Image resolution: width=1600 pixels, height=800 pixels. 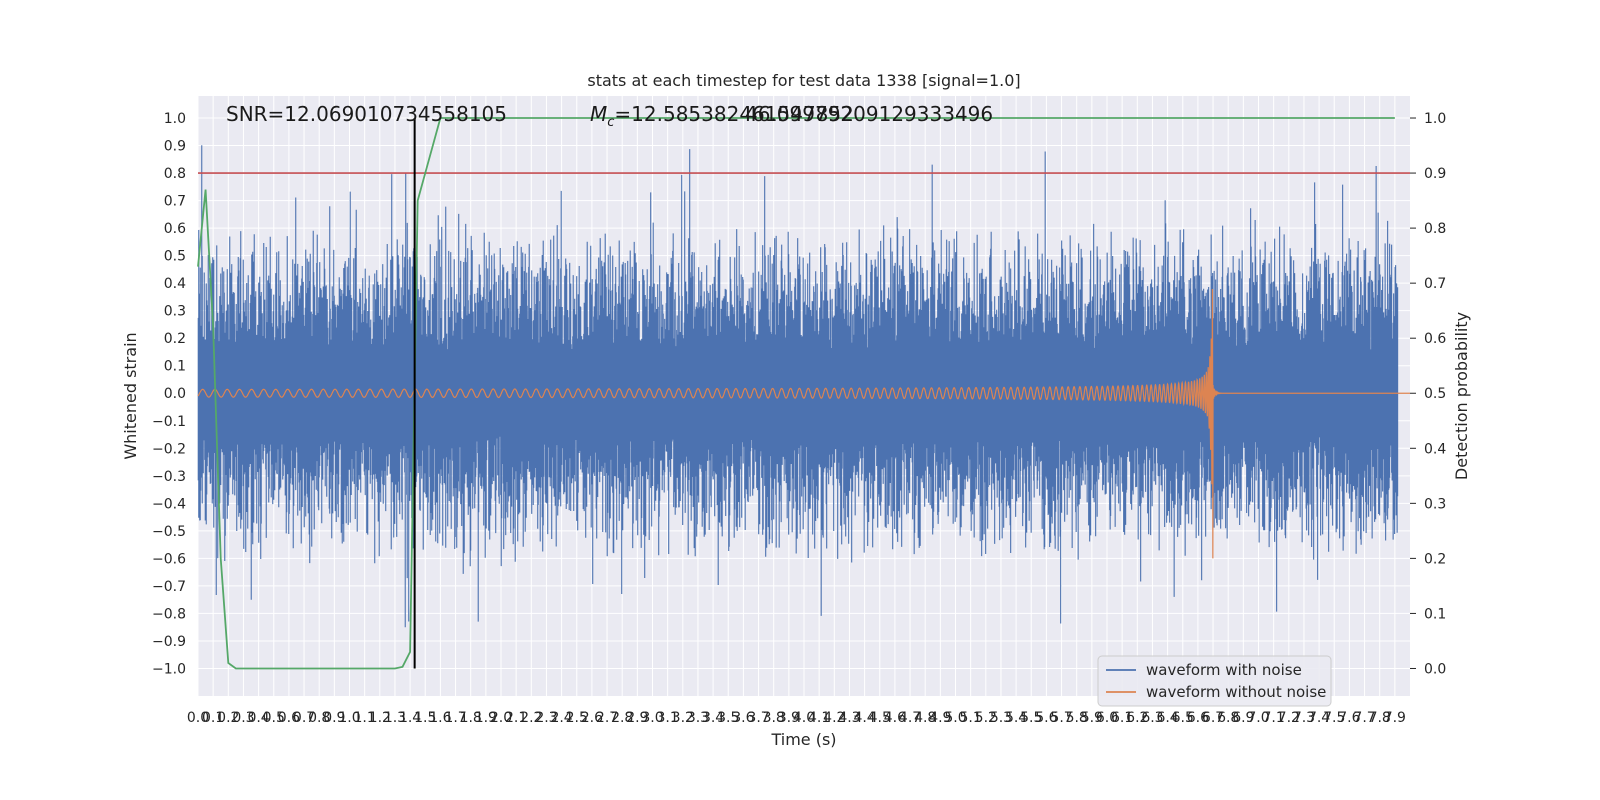 I want to click on x-tick-label: 4.3, so click(x=849, y=718).